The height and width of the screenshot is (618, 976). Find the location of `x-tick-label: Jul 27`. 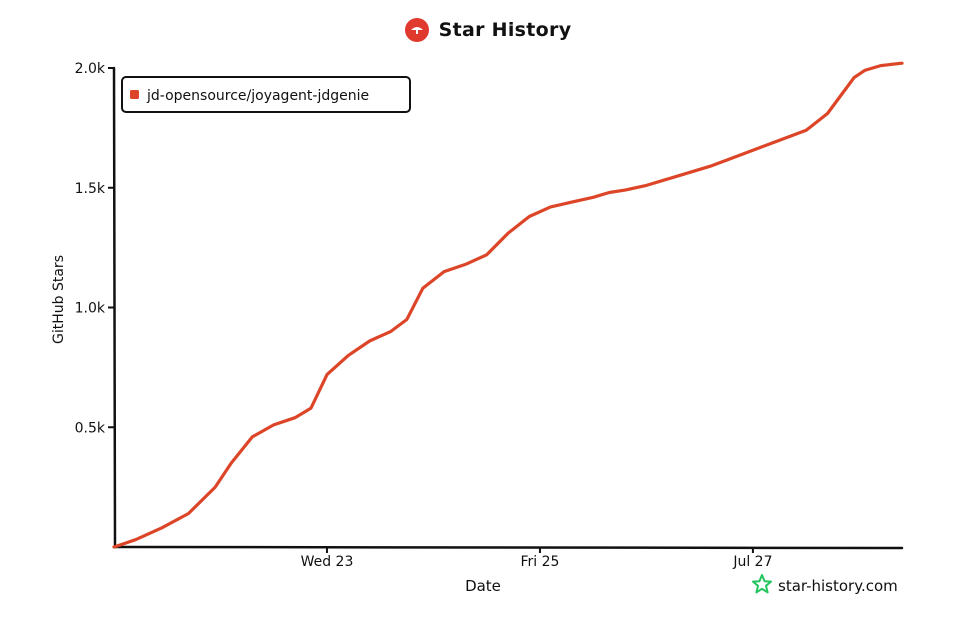

x-tick-label: Jul 27 is located at coordinates (752, 562).